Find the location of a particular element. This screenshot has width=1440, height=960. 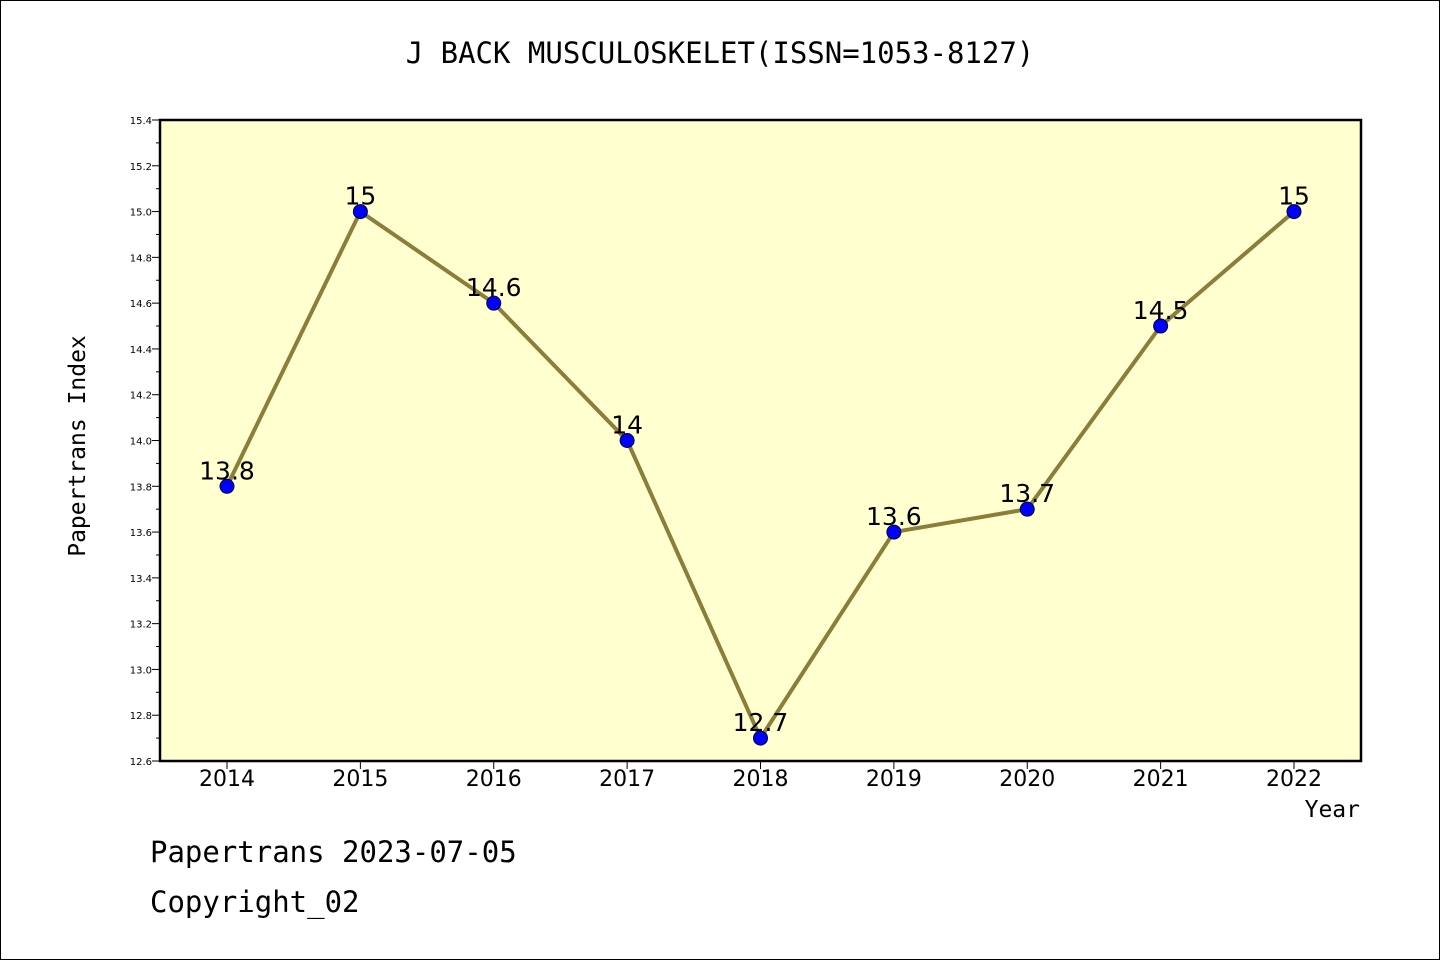

x-tick-label: 2022 is located at coordinates (1294, 779).